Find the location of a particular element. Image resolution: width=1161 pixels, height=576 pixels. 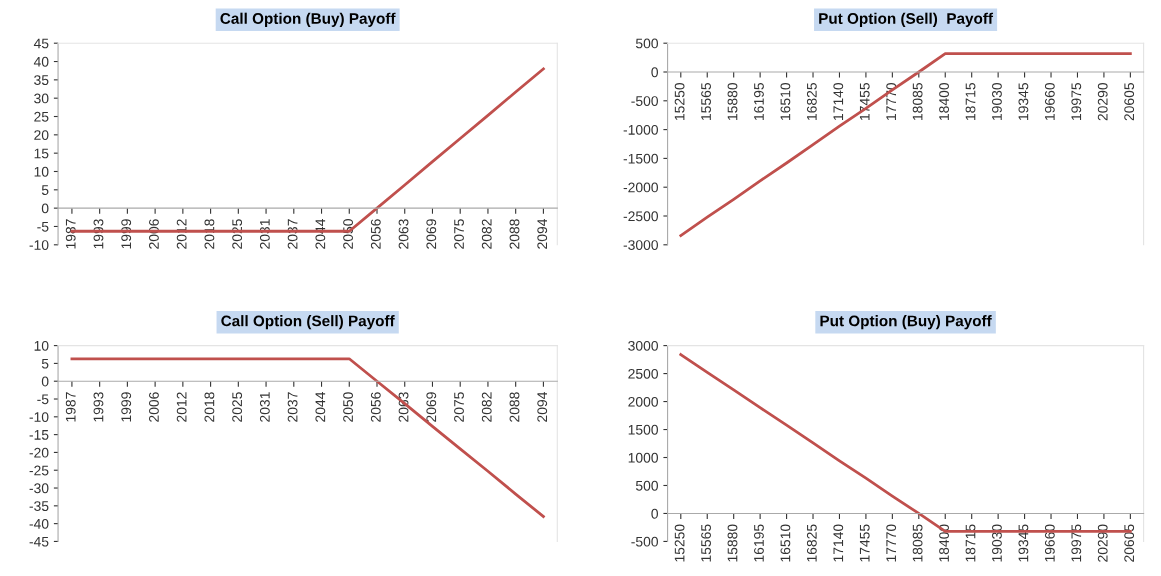

x-tick-label: 2044 is located at coordinates (320, 407).